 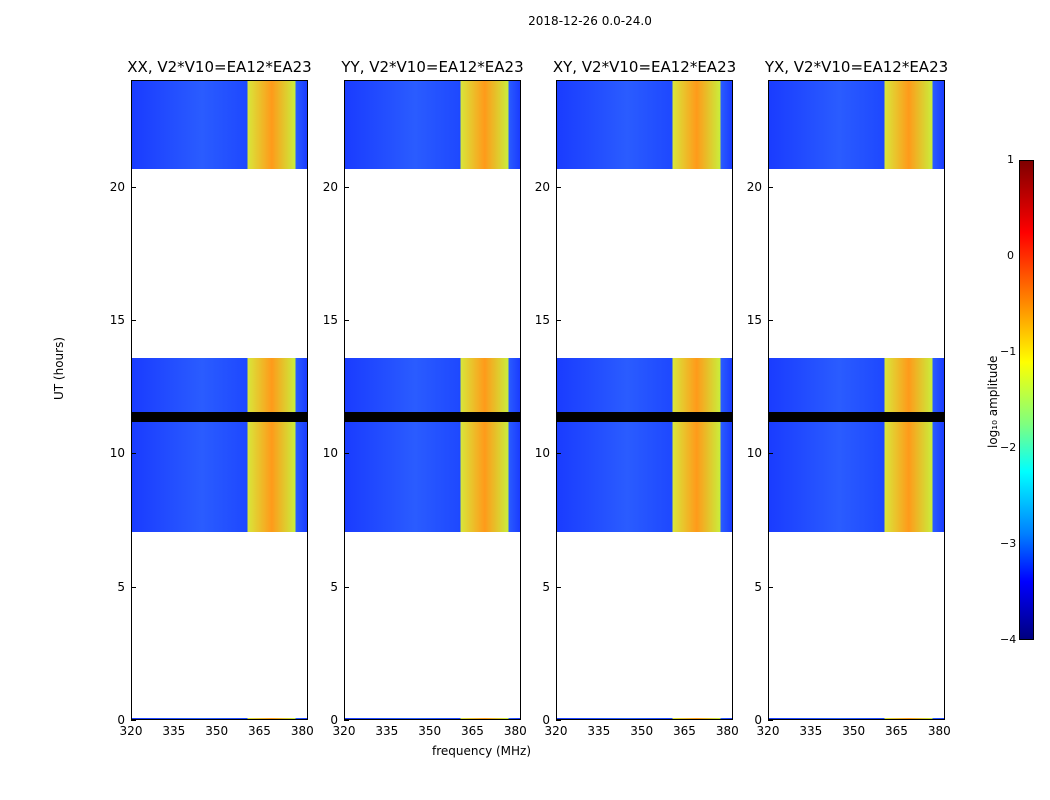 I want to click on panel-title: YX, V2*V10=EA12*EA23, so click(x=856, y=67).